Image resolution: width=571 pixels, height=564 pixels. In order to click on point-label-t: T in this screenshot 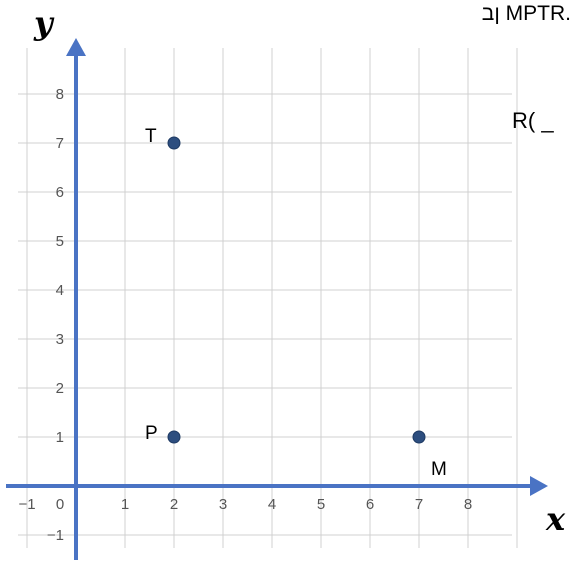, I will do `click(151, 136)`.